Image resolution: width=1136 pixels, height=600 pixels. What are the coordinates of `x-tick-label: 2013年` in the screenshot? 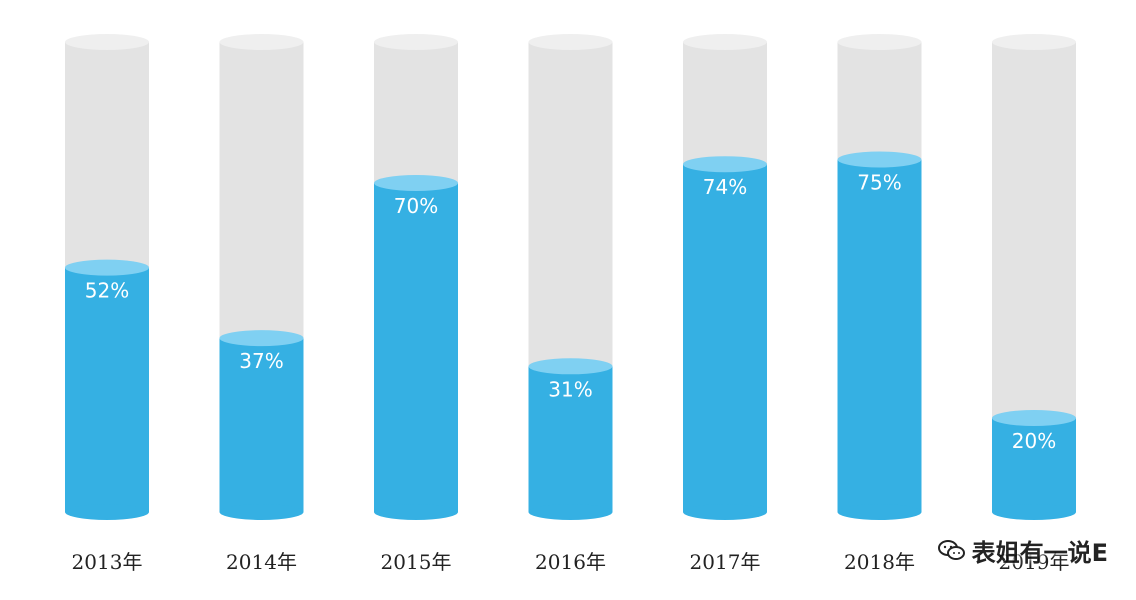 It's located at (107, 562).